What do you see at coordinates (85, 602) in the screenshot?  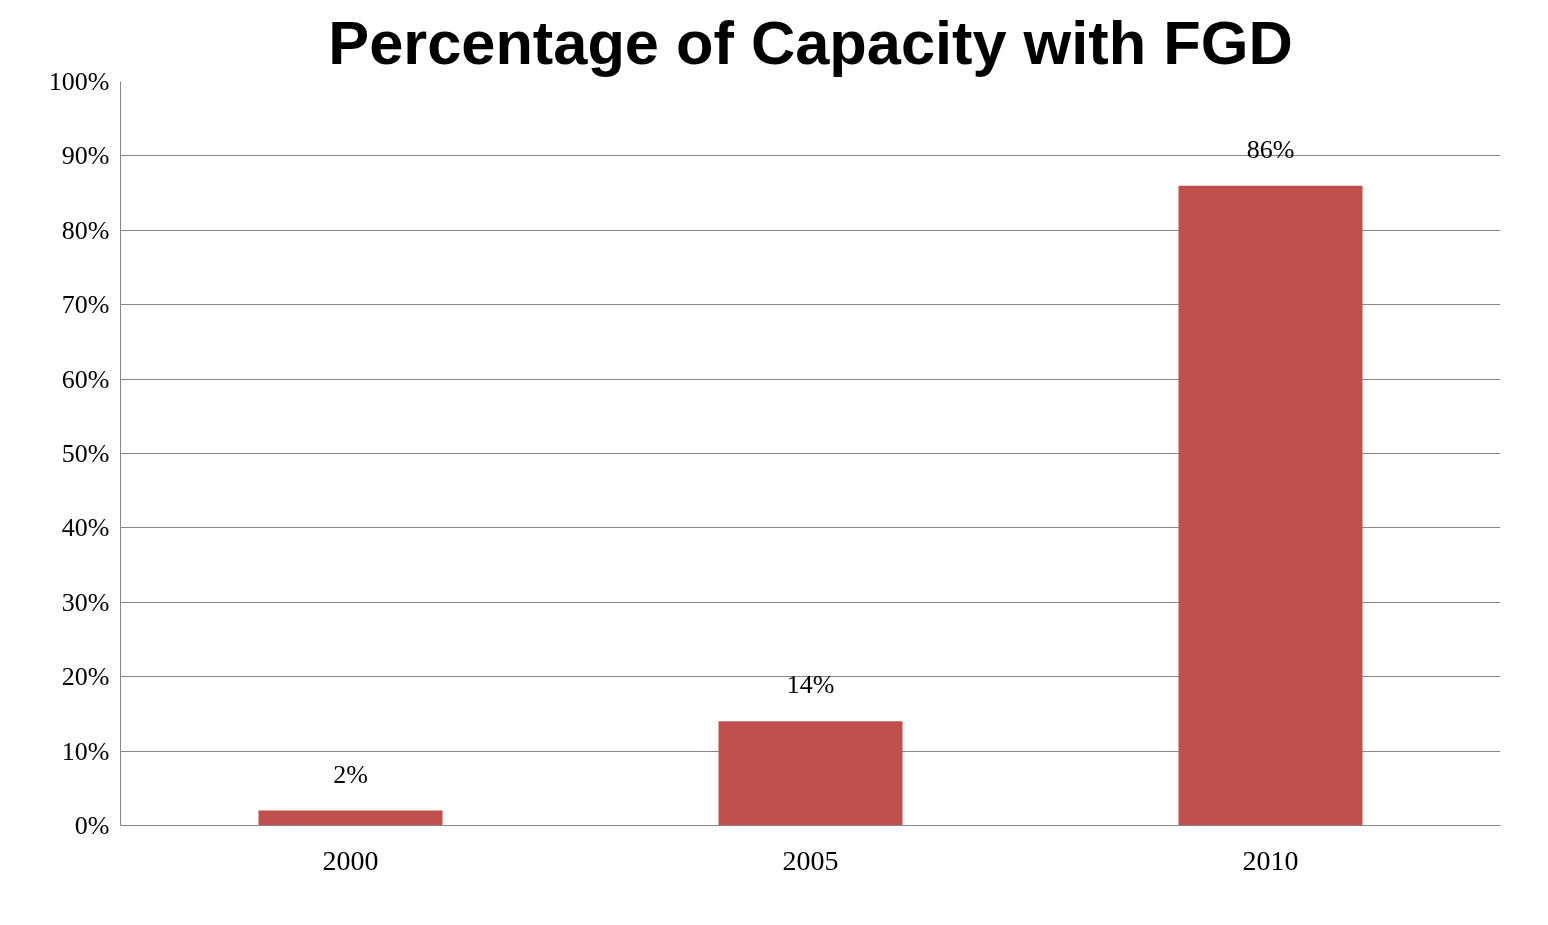 I see `y-tick-label: 30%` at bounding box center [85, 602].